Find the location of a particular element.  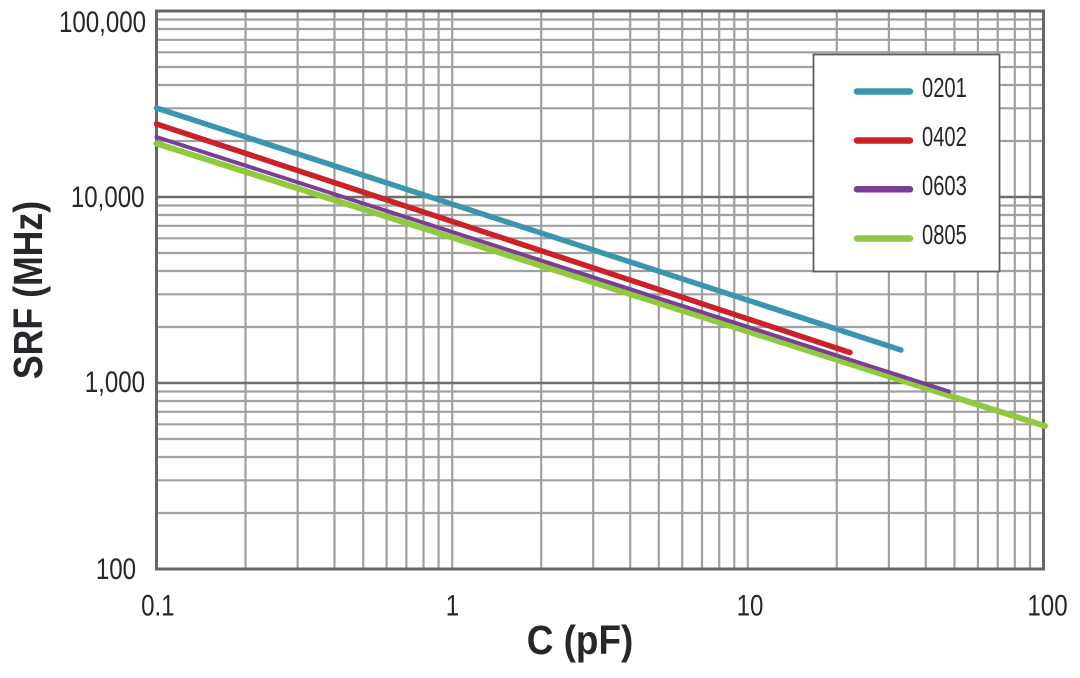

svg-text: 100,000 is located at coordinates (102, 22).